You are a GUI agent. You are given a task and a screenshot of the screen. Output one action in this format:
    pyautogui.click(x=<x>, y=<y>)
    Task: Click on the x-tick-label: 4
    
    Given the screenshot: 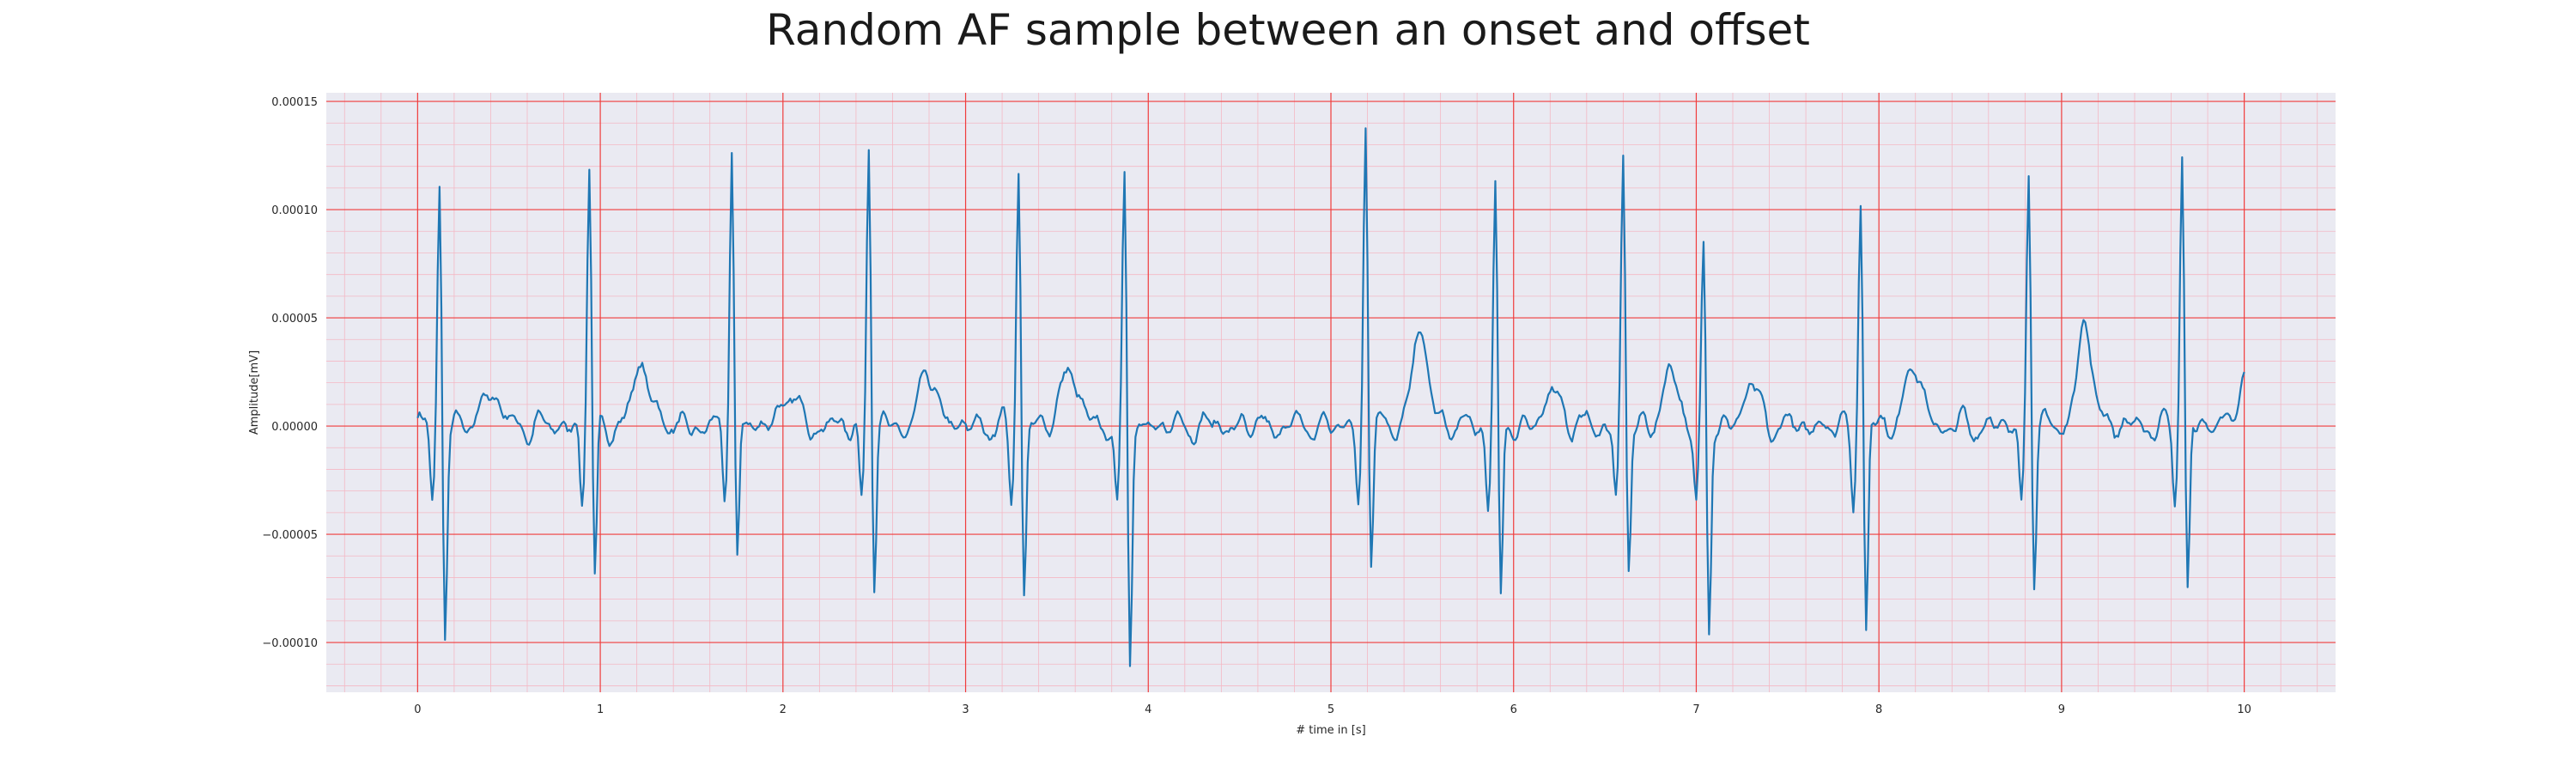 What is the action you would take?
    pyautogui.click(x=1148, y=709)
    